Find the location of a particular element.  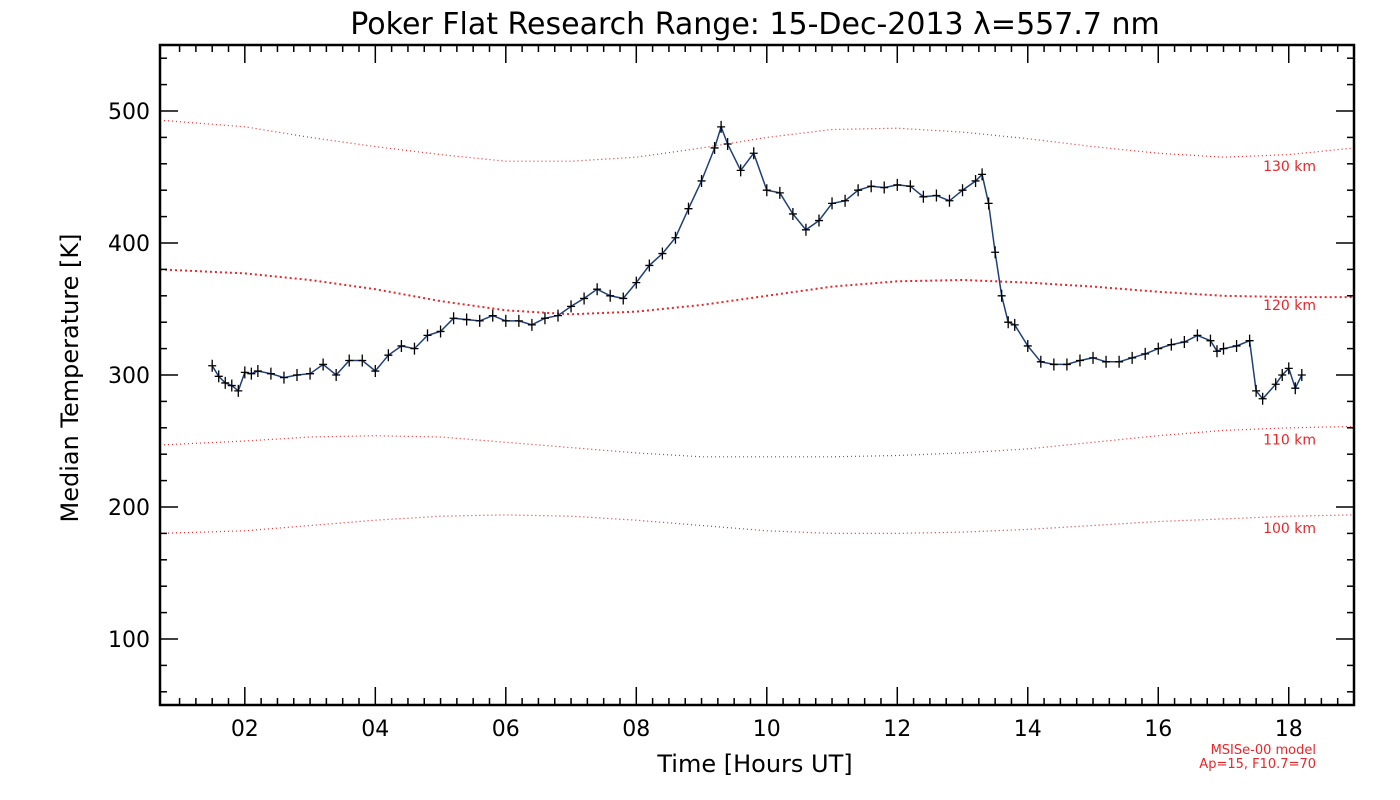

y-tick-label: 100 is located at coordinates (129, 640).